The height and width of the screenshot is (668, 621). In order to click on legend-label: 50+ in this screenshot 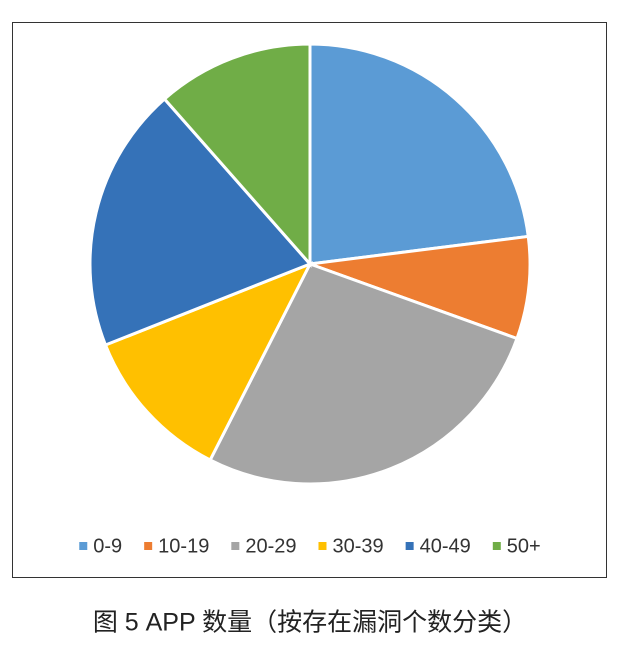, I will do `click(524, 546)`.